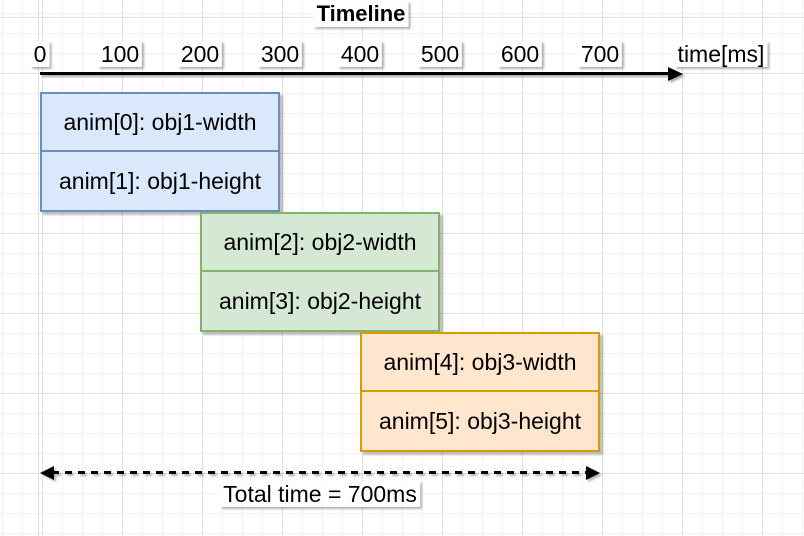 The height and width of the screenshot is (536, 804). What do you see at coordinates (354, 73) in the screenshot?
I see `timeline-axis-line` at bounding box center [354, 73].